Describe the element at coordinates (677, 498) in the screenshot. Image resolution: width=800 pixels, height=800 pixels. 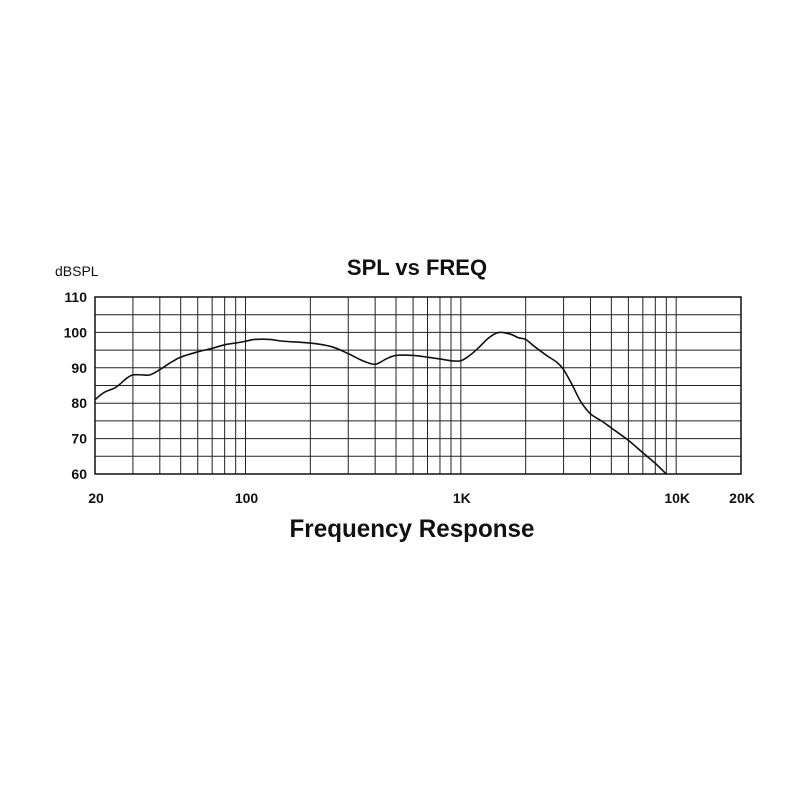
I see `x-tick-label-10000: 10K` at that location.